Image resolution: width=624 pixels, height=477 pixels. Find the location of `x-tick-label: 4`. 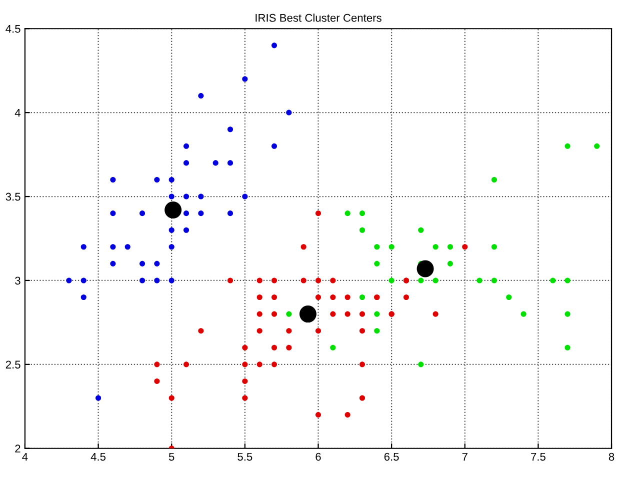

x-tick-label: 4 is located at coordinates (25, 456).